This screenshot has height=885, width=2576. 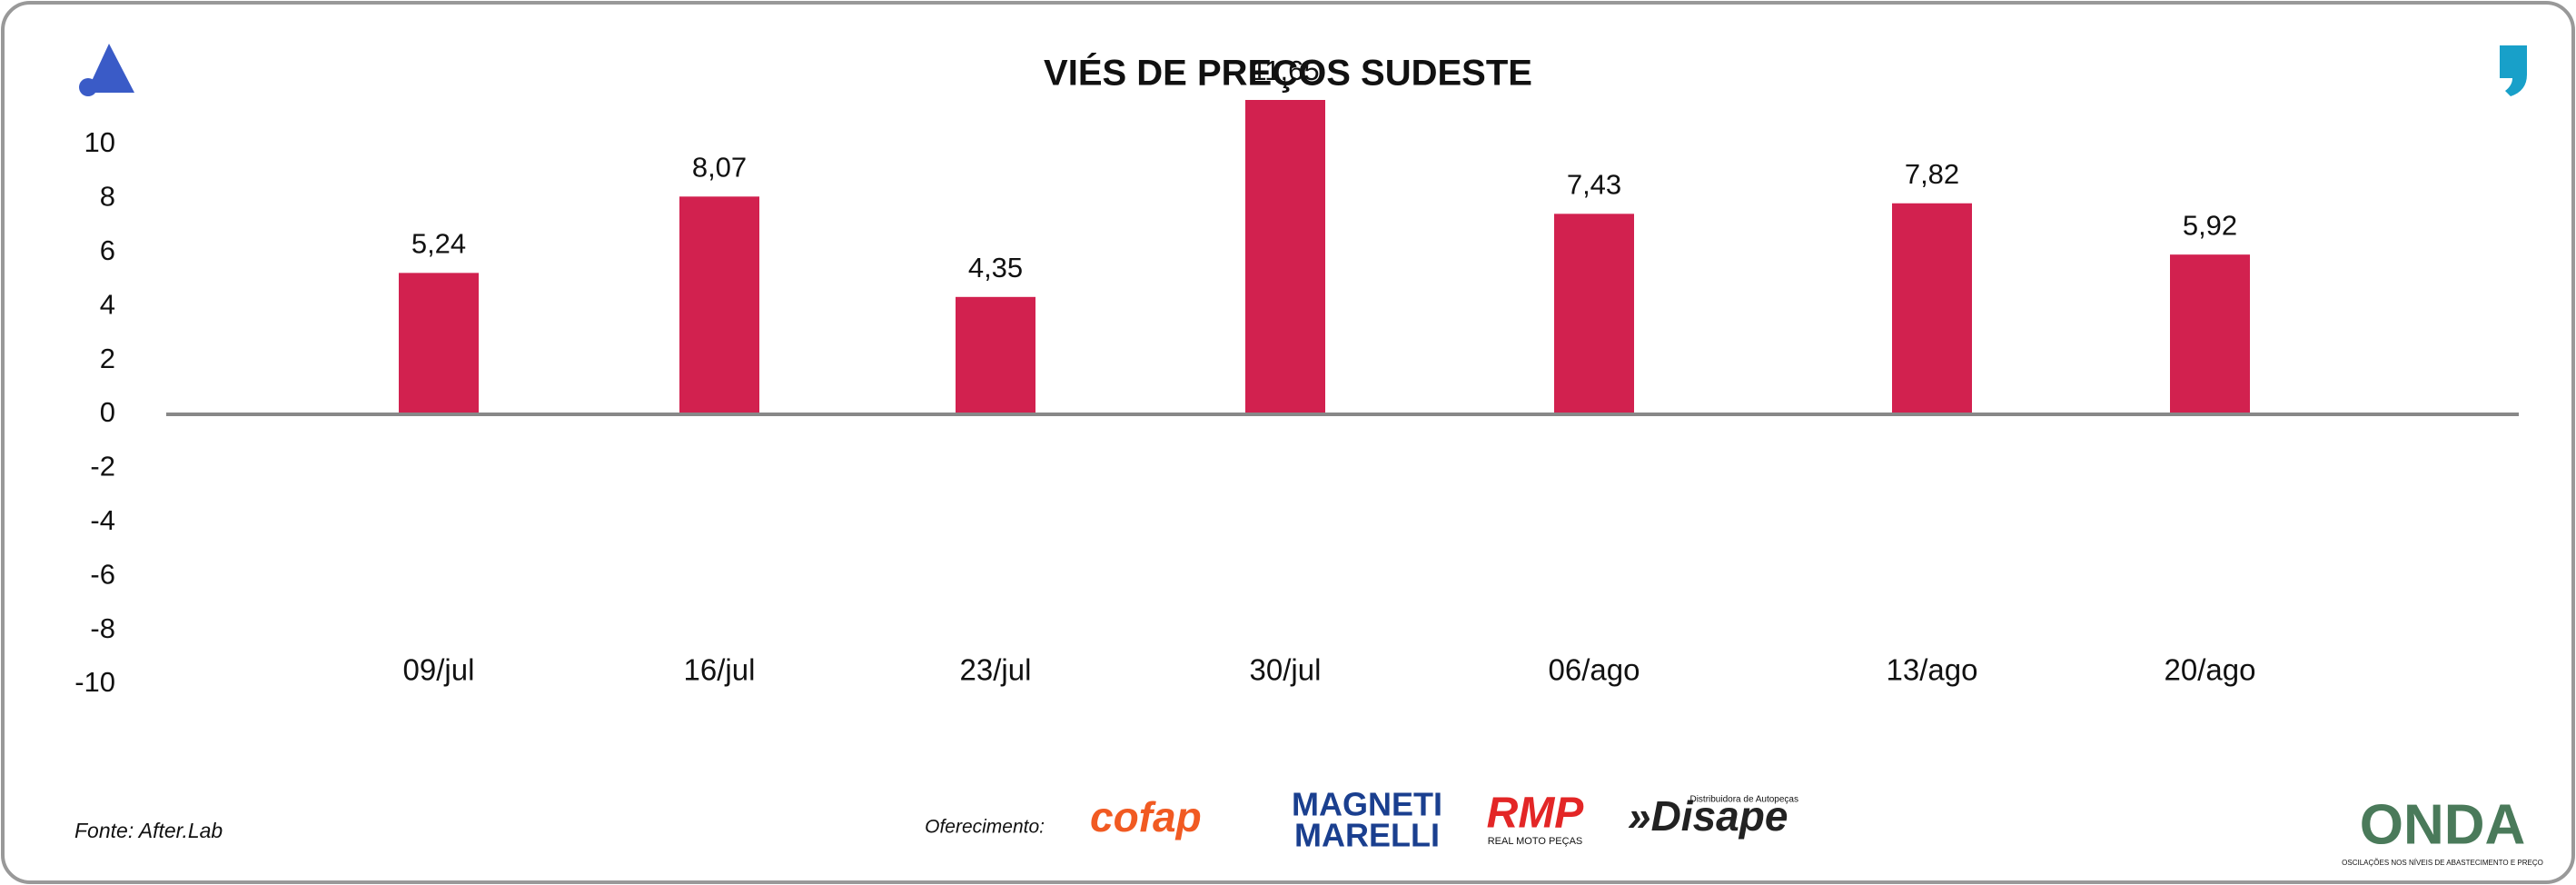 What do you see at coordinates (1743, 800) in the screenshot?
I see `sponsor-logo: Distribuidora de Autopeças` at bounding box center [1743, 800].